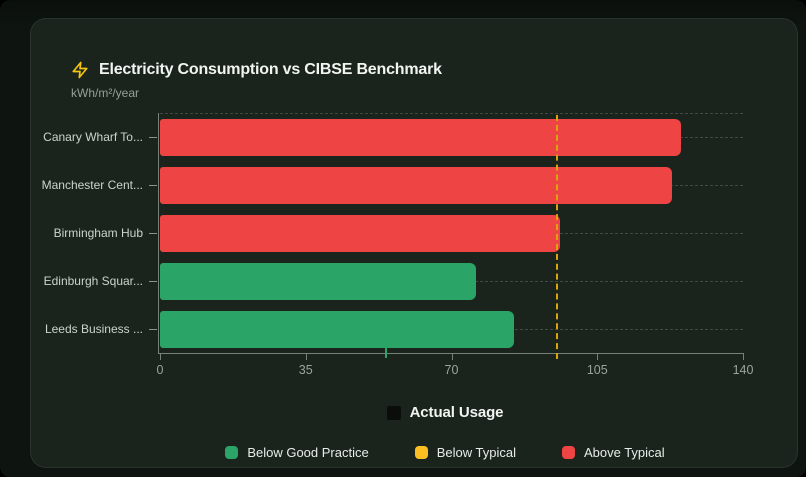  Describe the element at coordinates (337, 329) in the screenshot. I see `usage-bar-leeds-business` at that location.